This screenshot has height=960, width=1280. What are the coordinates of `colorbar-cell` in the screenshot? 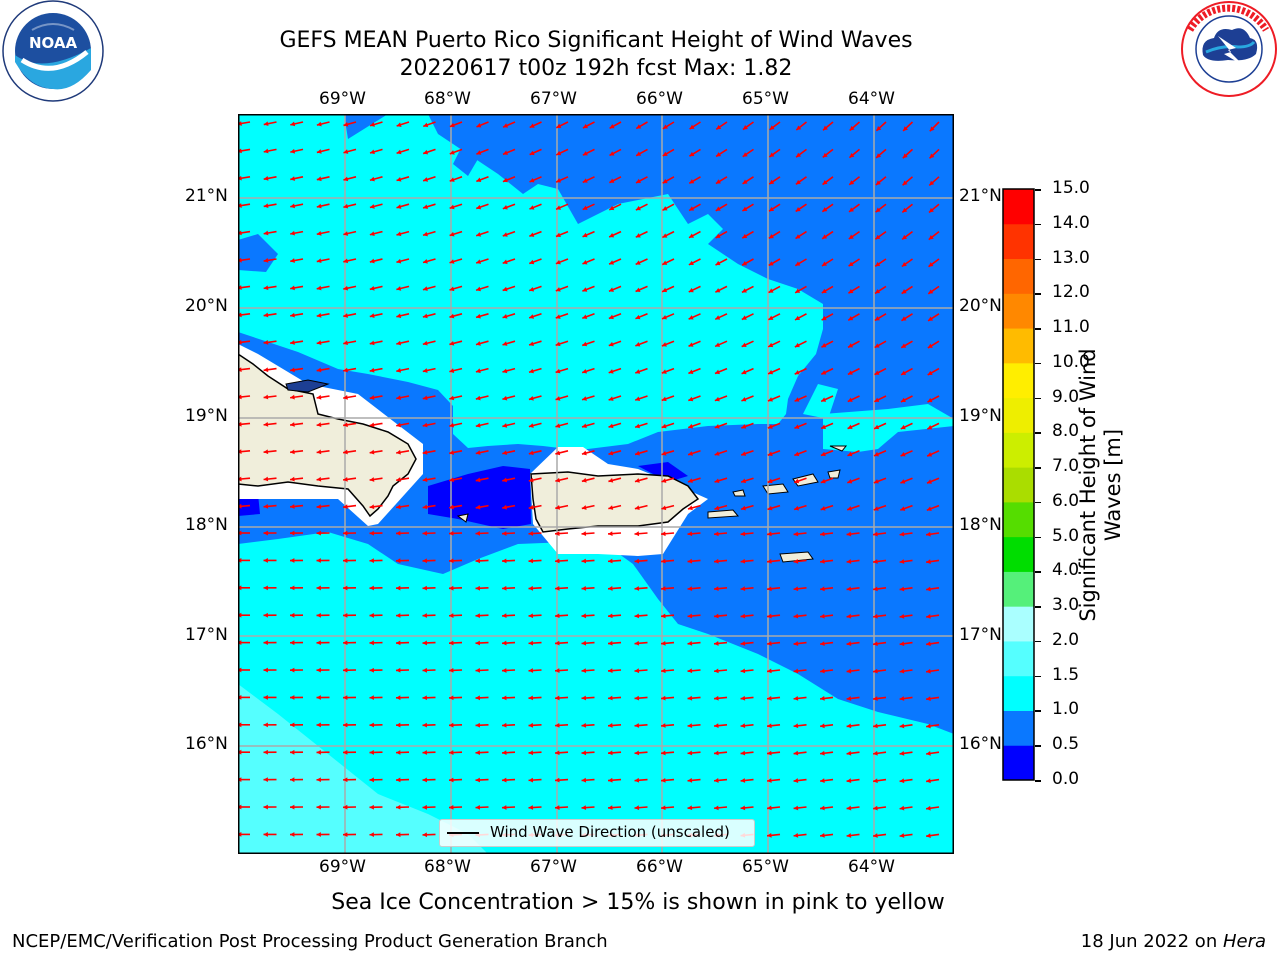 It's located at (1018, 346).